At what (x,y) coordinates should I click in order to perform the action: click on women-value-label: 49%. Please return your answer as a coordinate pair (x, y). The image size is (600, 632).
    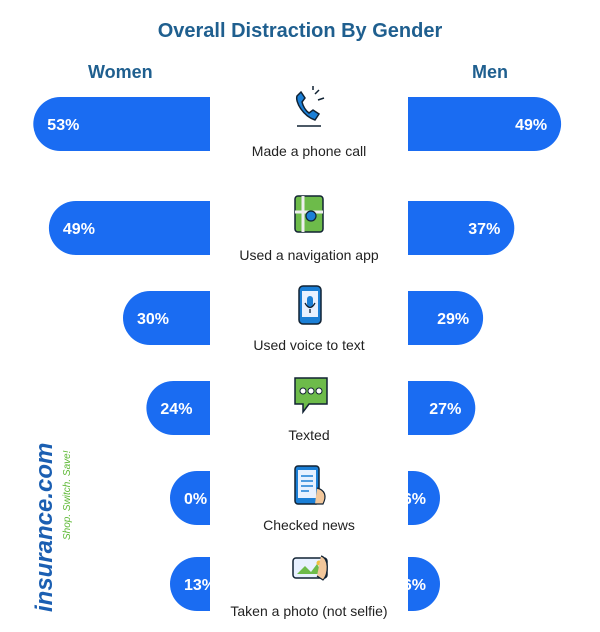
    Looking at the image, I should click on (79, 229).